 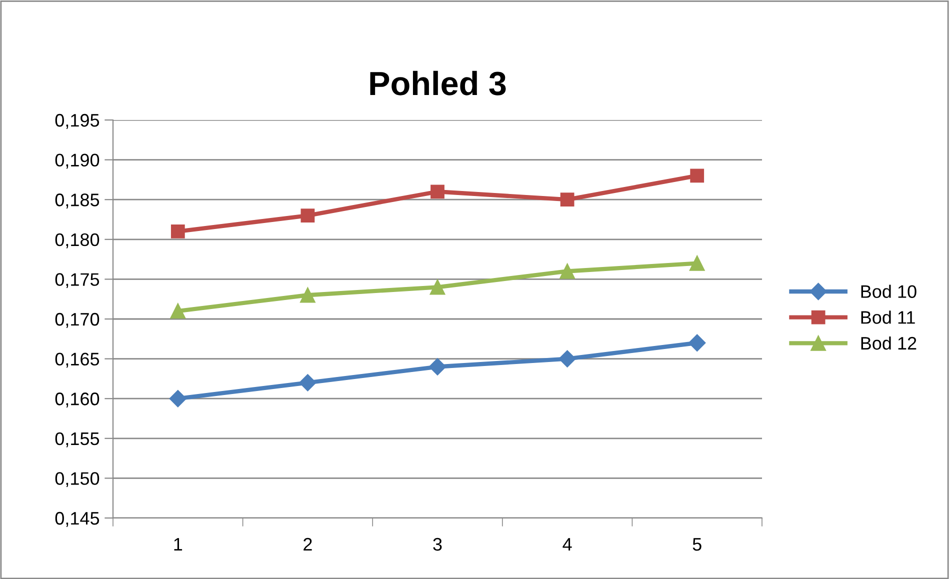 What do you see at coordinates (77, 320) in the screenshot?
I see `y-tick-label: 0,170` at bounding box center [77, 320].